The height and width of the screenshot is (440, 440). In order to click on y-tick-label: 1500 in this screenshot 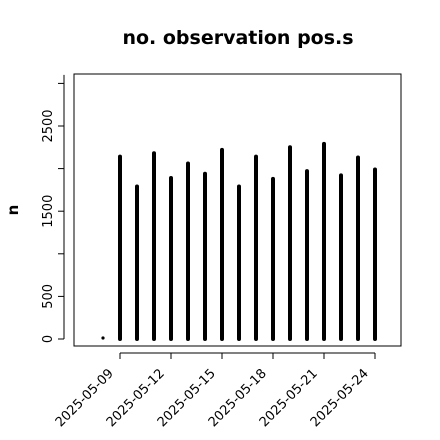, I will do `click(48, 211)`.